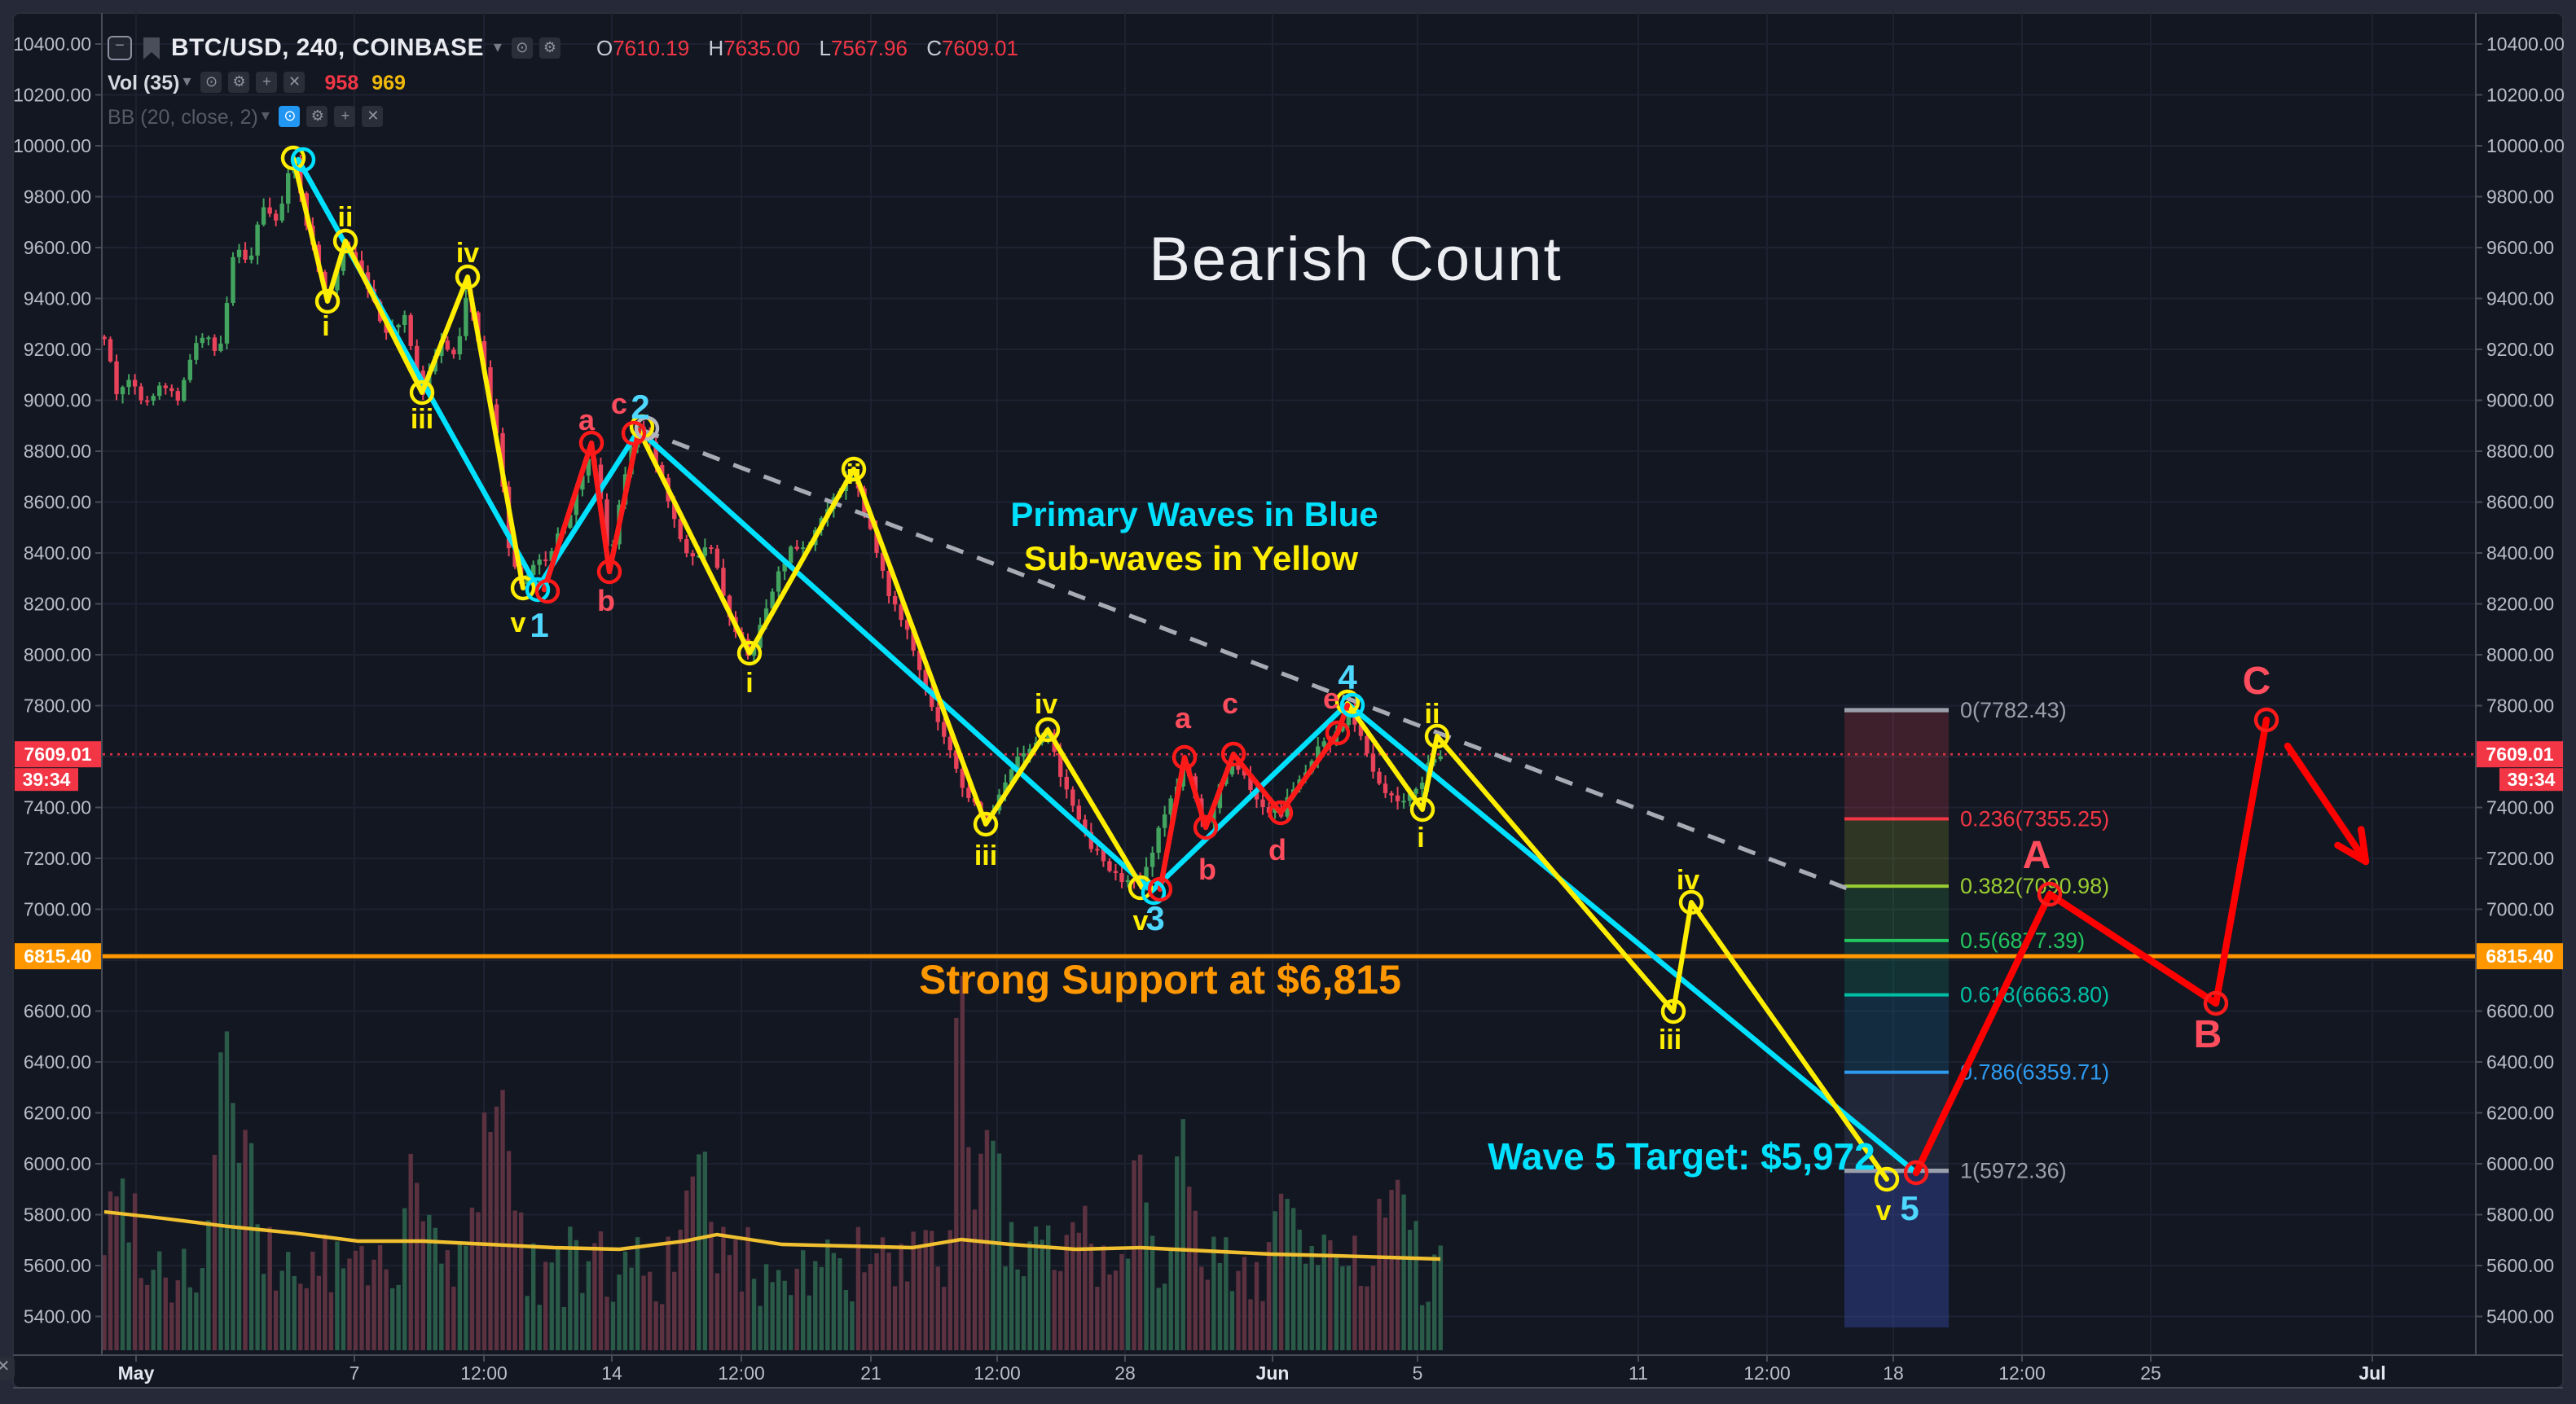 This screenshot has width=2576, height=1404. I want to click on symbol-title: BTC/USD, 240, COINBASE, so click(327, 48).